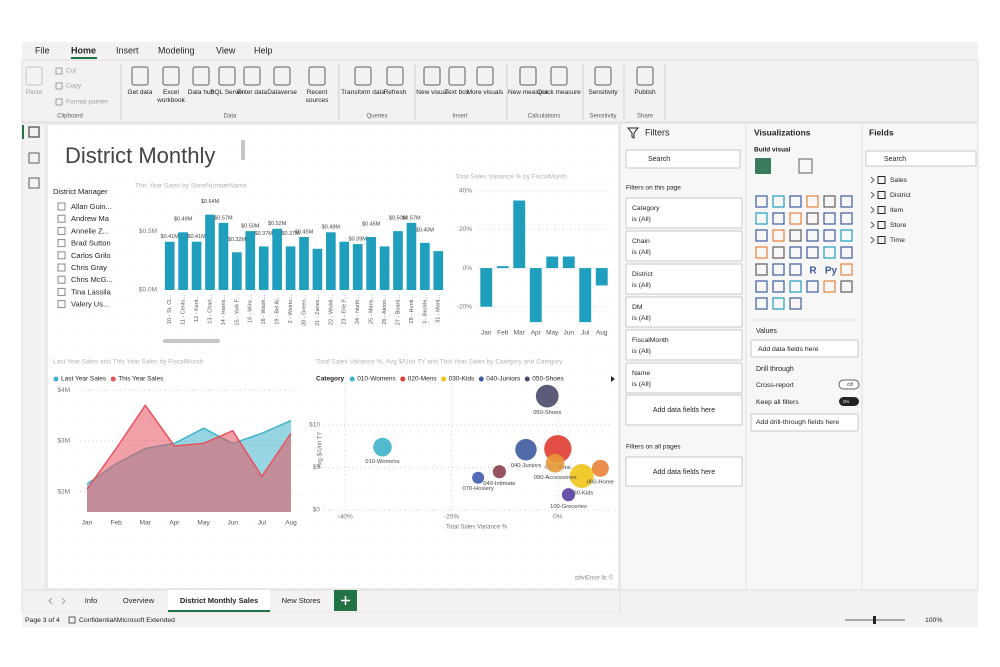 Image resolution: width=1000 pixels, height=667 pixels. Describe the element at coordinates (528, 99) in the screenshot. I see `ribbon-button: New measure` at that location.